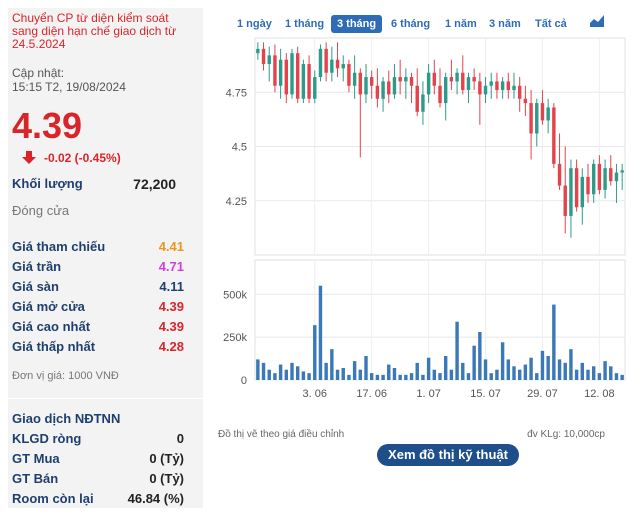 The width and height of the screenshot is (640, 515). I want to click on foreign-trade-title-text: Giao dịch NĐTNN, so click(66, 418).